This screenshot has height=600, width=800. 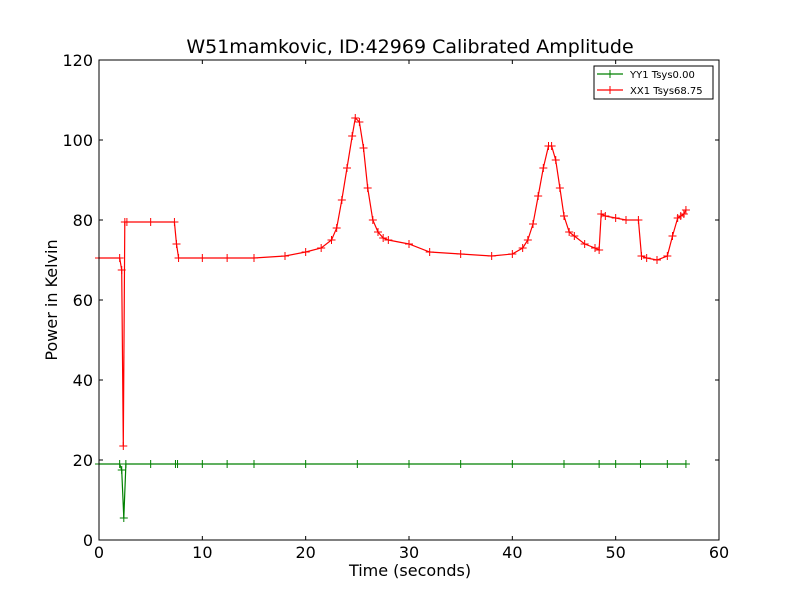 I want to click on legend-label-xx1: XX1 Tsys68.75, so click(x=666, y=91).